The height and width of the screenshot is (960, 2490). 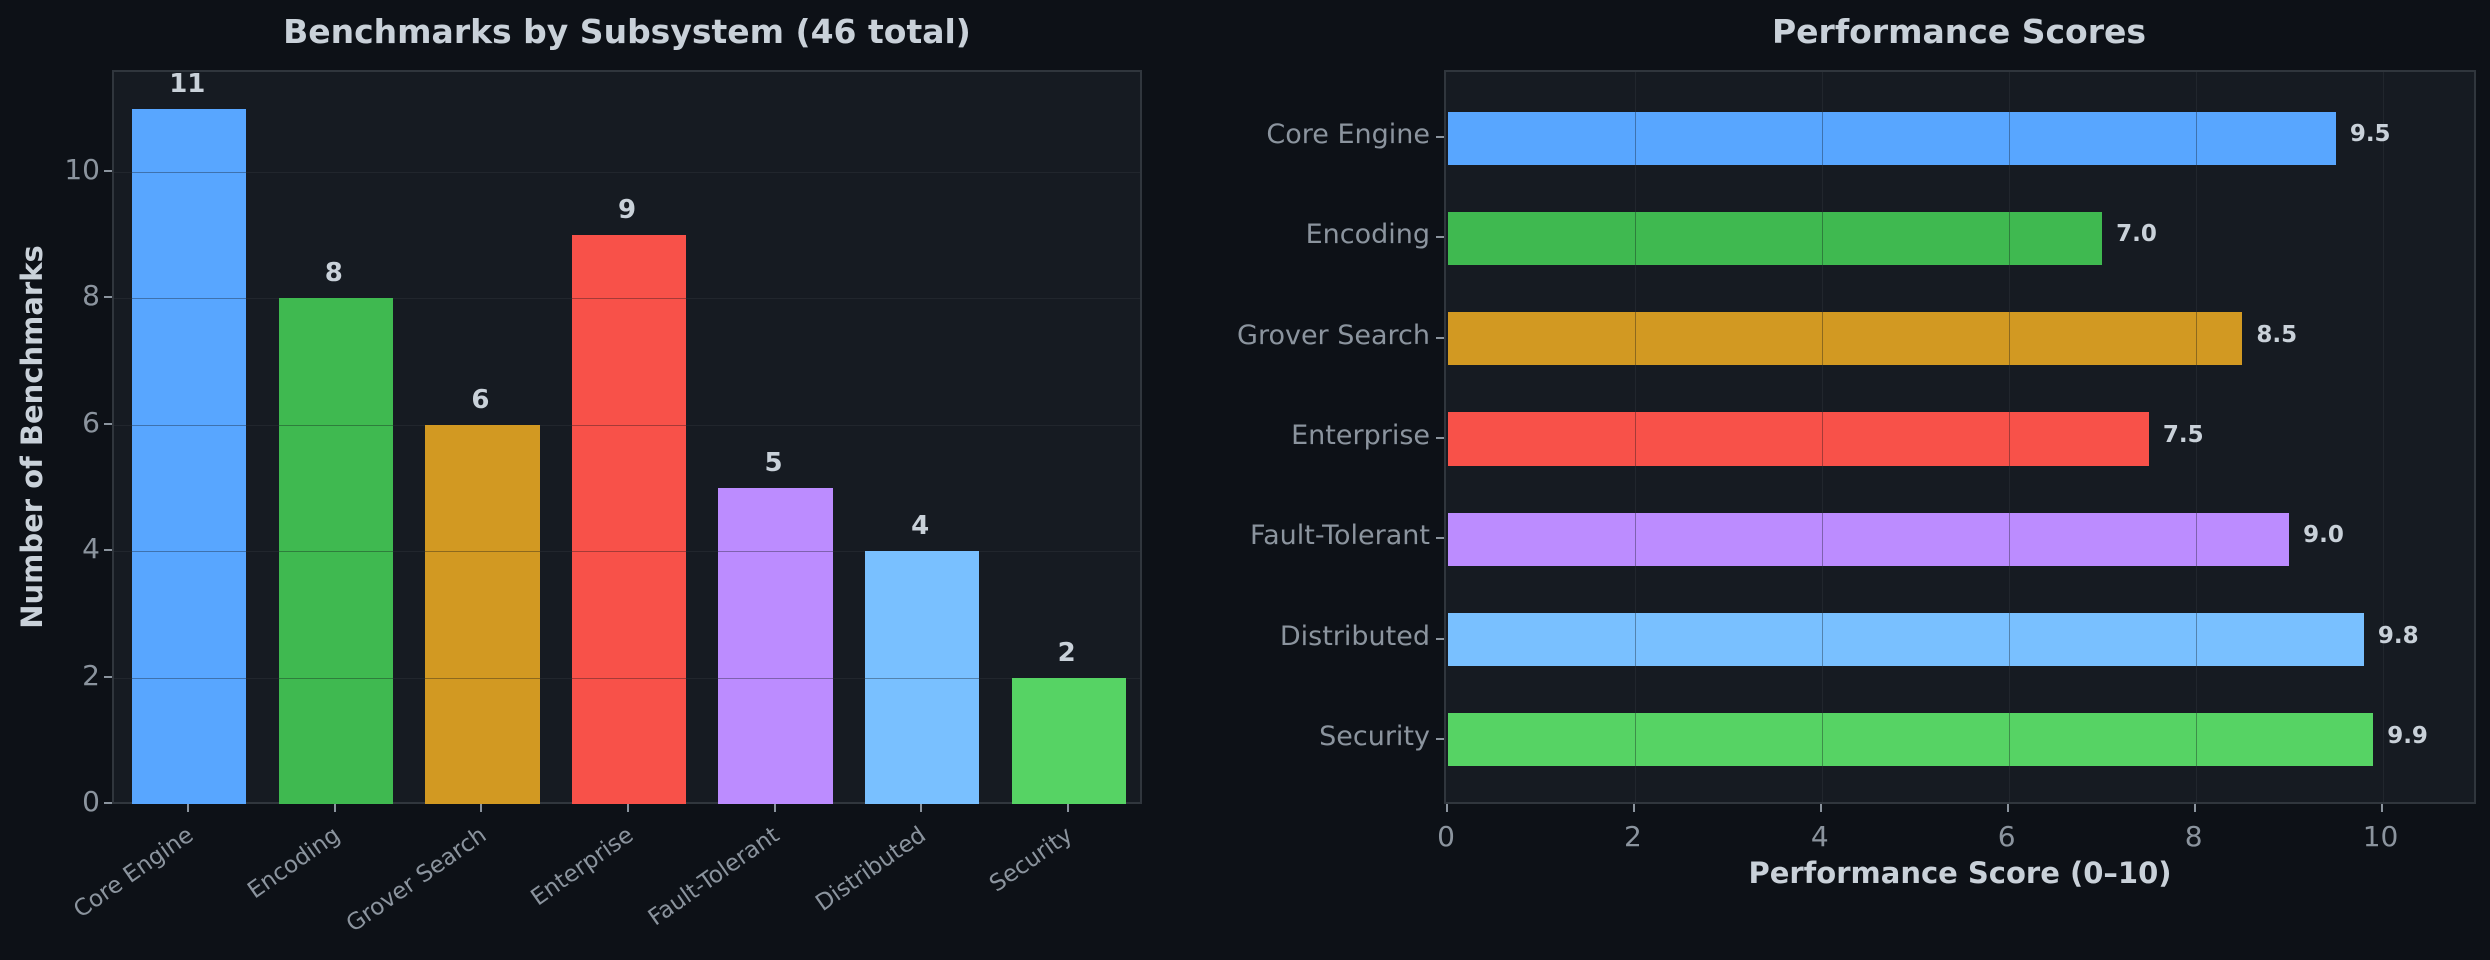 I want to click on y-category-label: Grover Search, so click(x=1333, y=335).